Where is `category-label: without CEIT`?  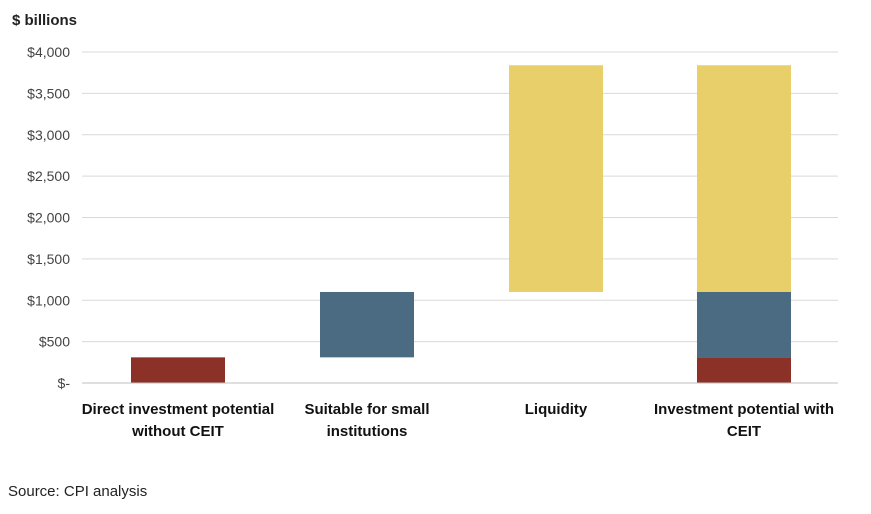
category-label: without CEIT is located at coordinates (177, 431).